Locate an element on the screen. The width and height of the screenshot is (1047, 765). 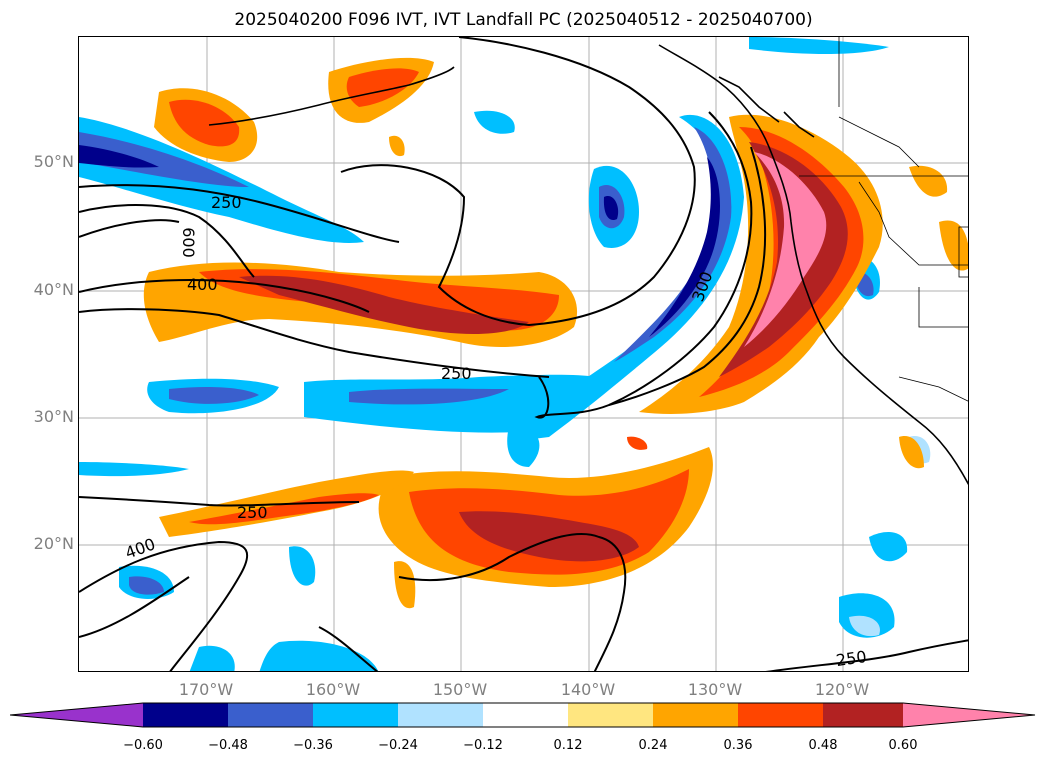
lat-label-50n: 50°N is located at coordinates (53, 161).